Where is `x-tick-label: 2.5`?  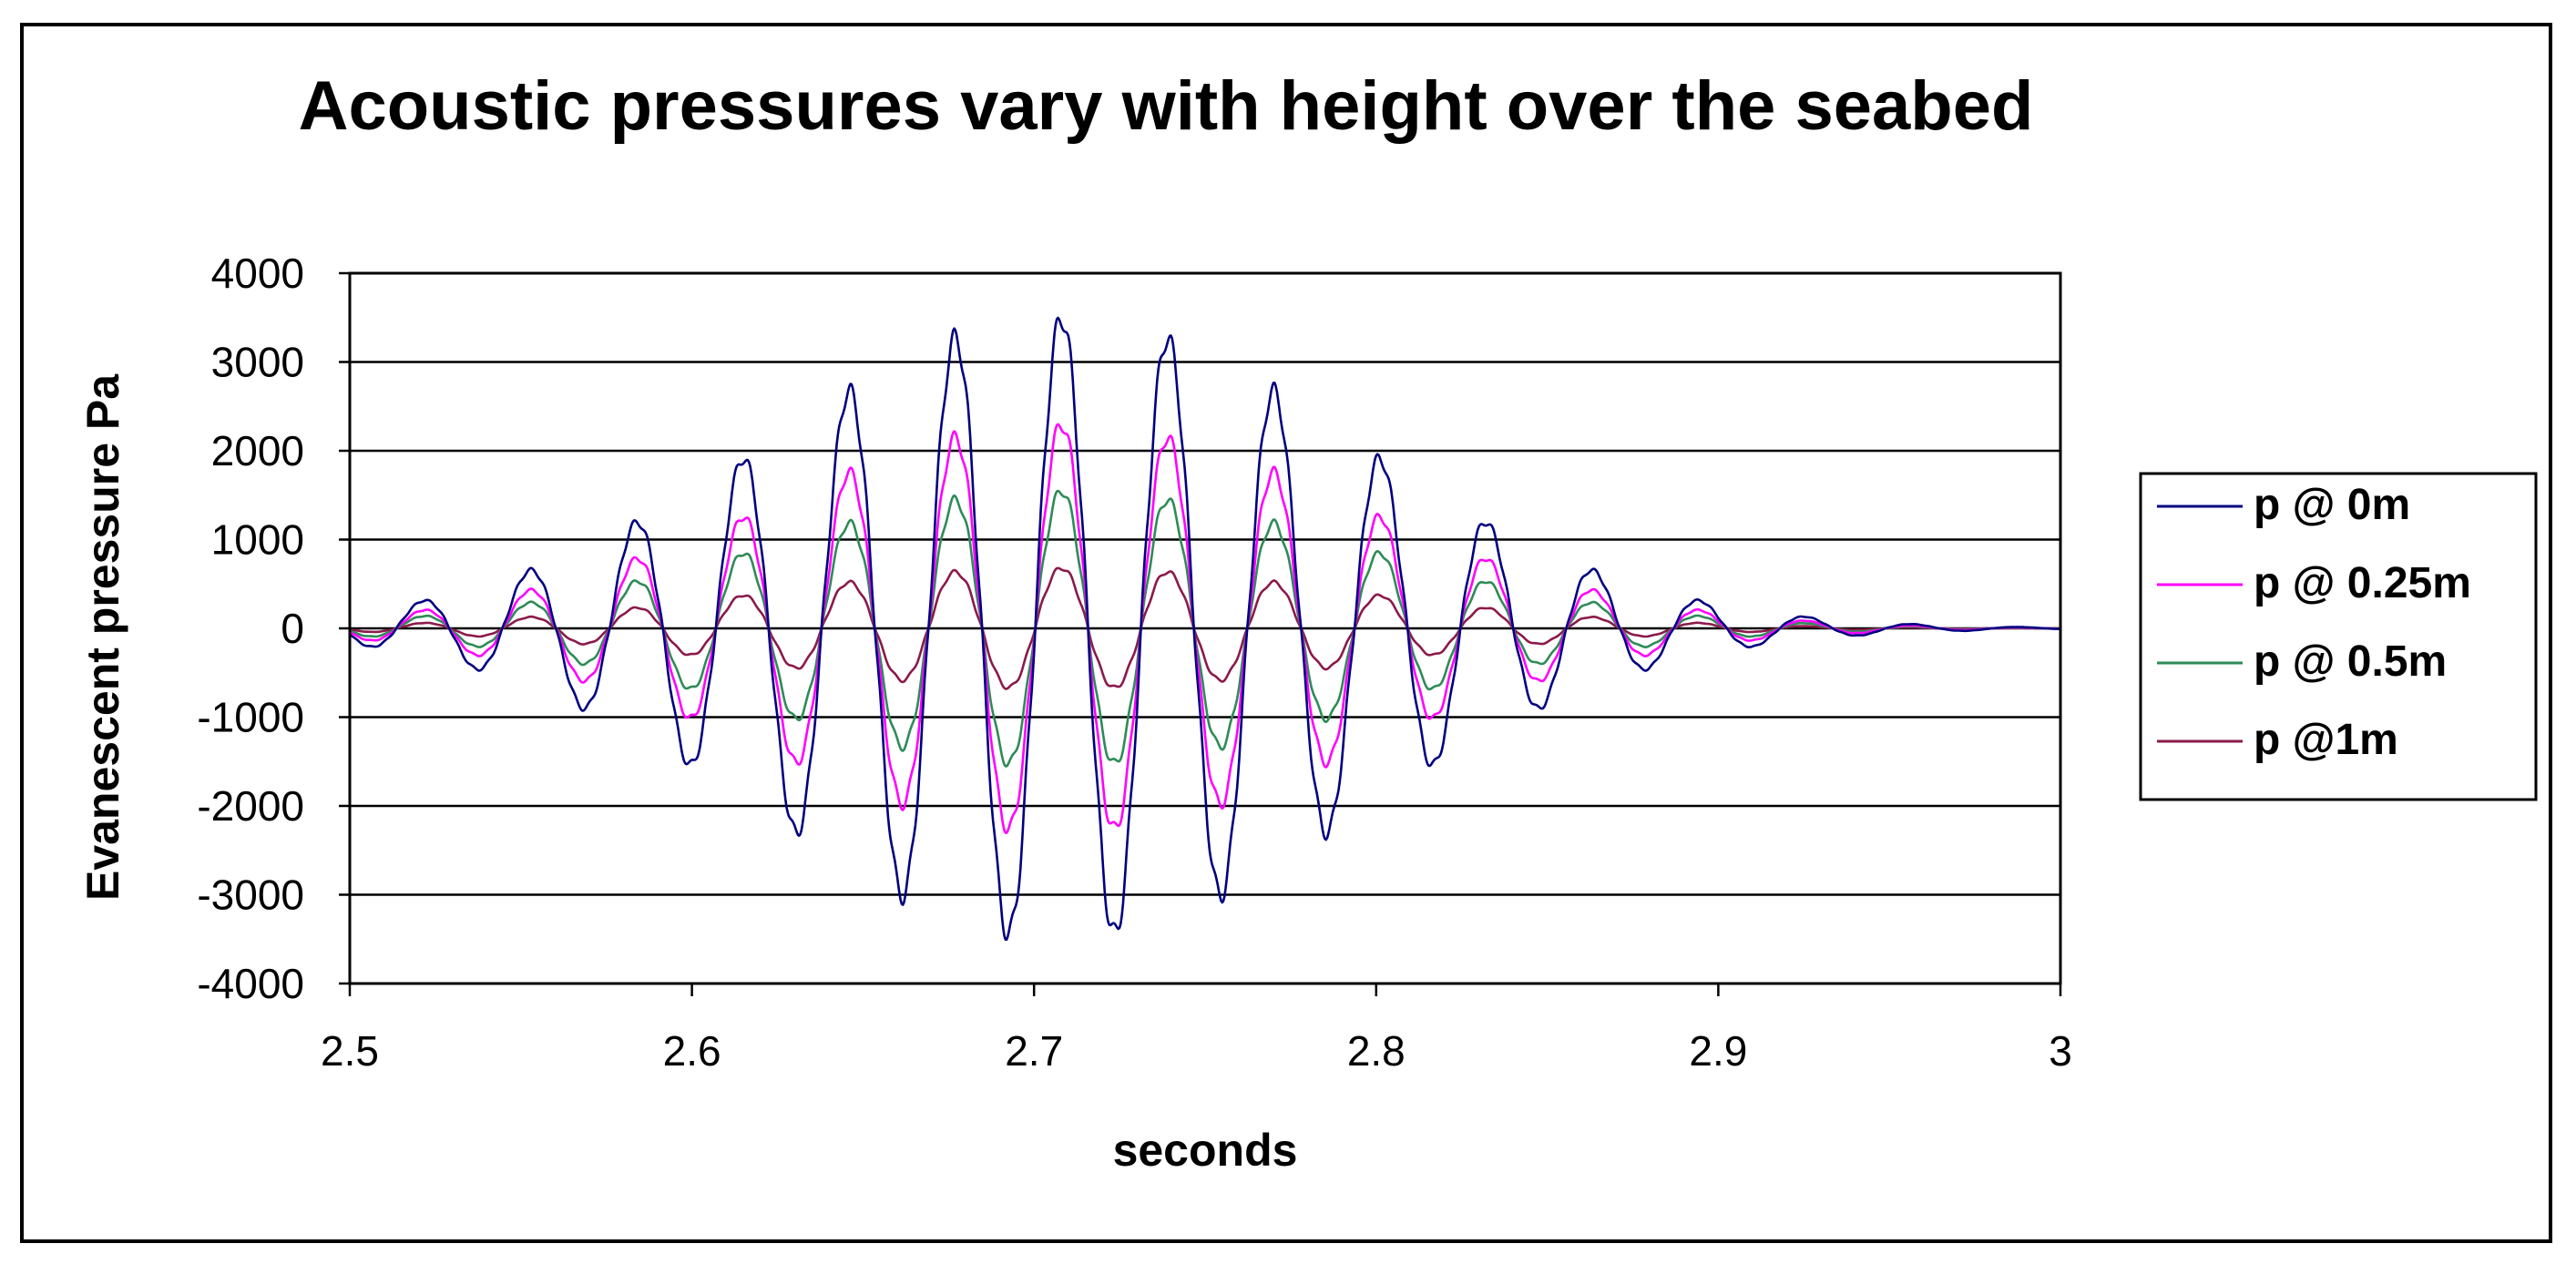
x-tick-label: 2.5 is located at coordinates (350, 1051).